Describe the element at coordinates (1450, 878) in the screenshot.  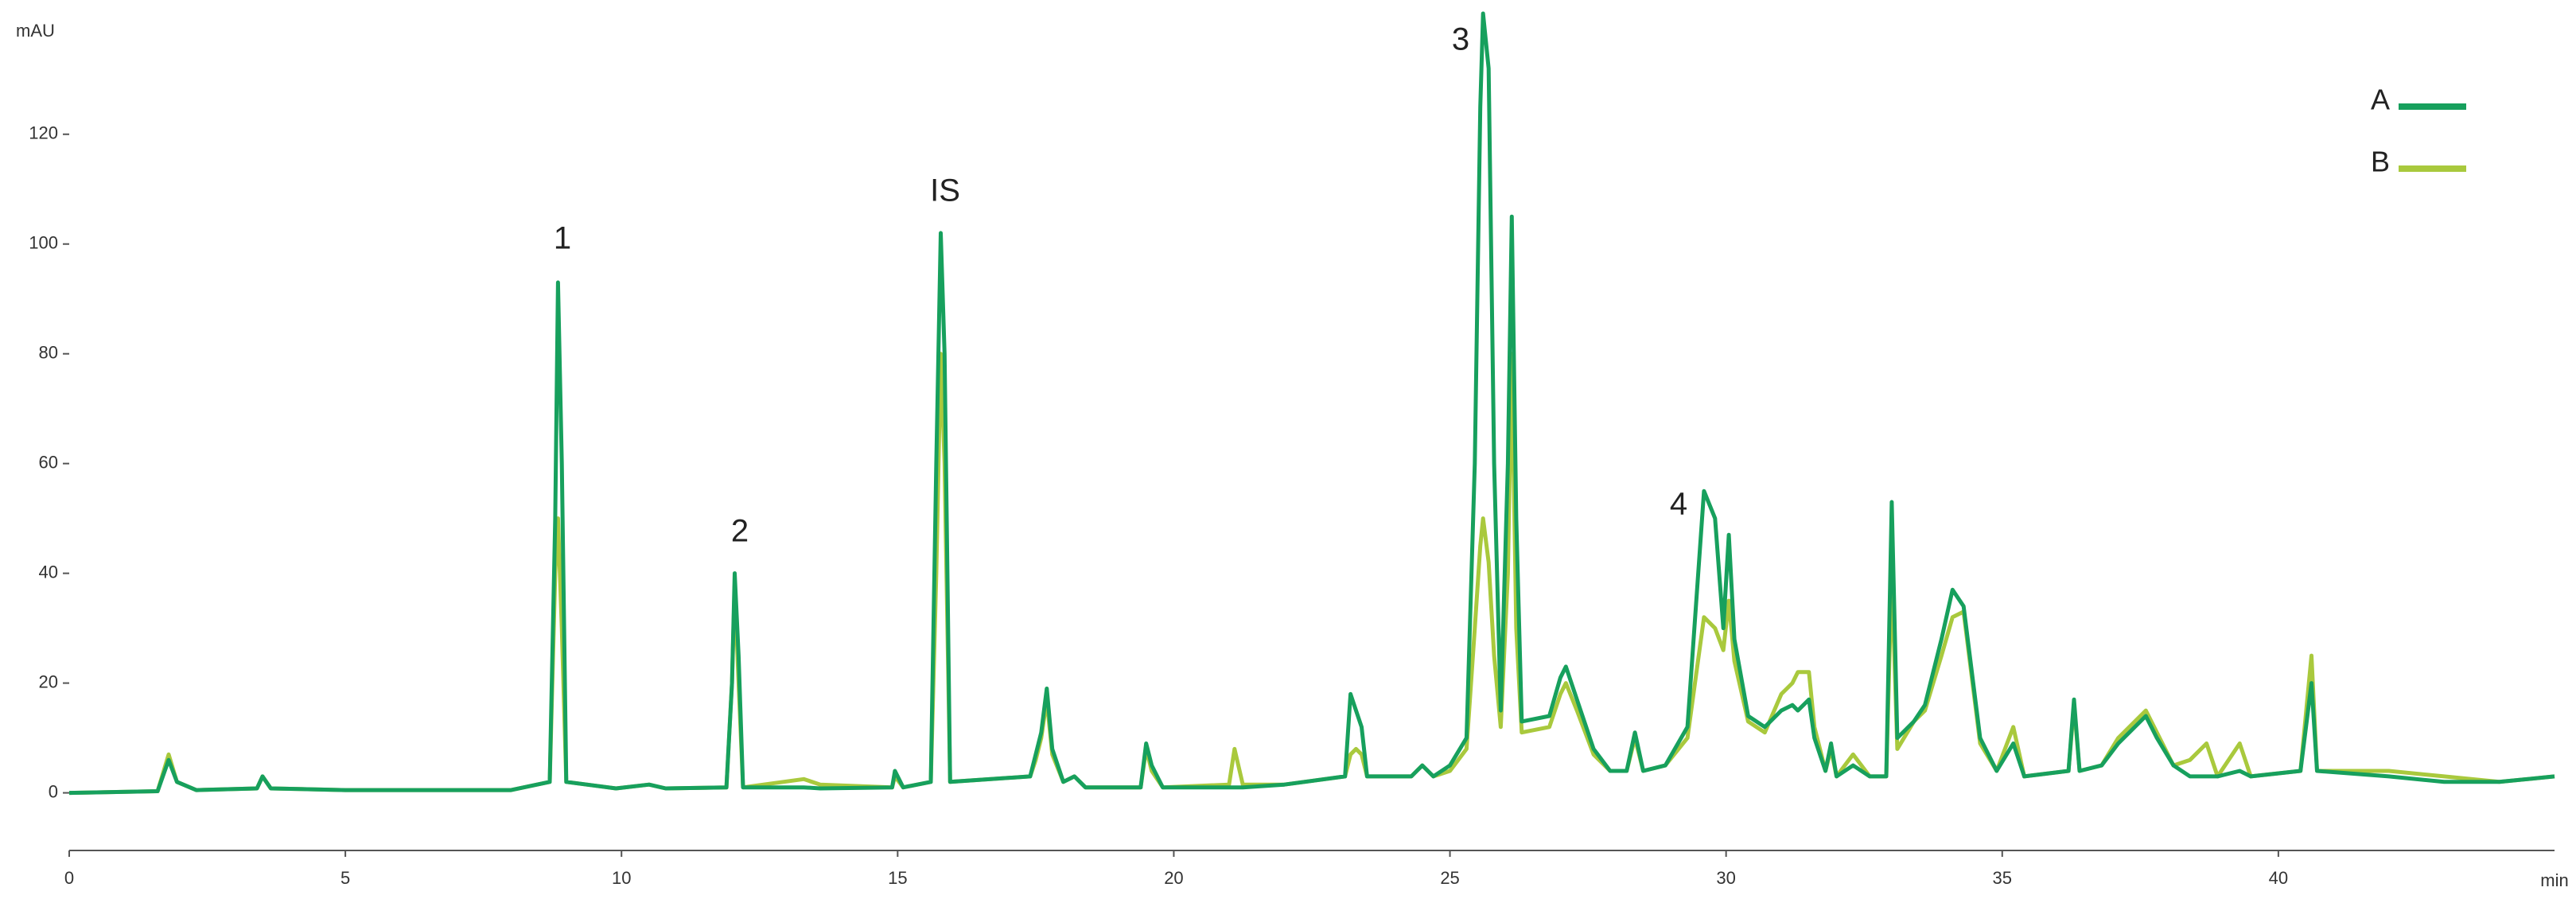
I see `x-tick-label: 25` at that location.